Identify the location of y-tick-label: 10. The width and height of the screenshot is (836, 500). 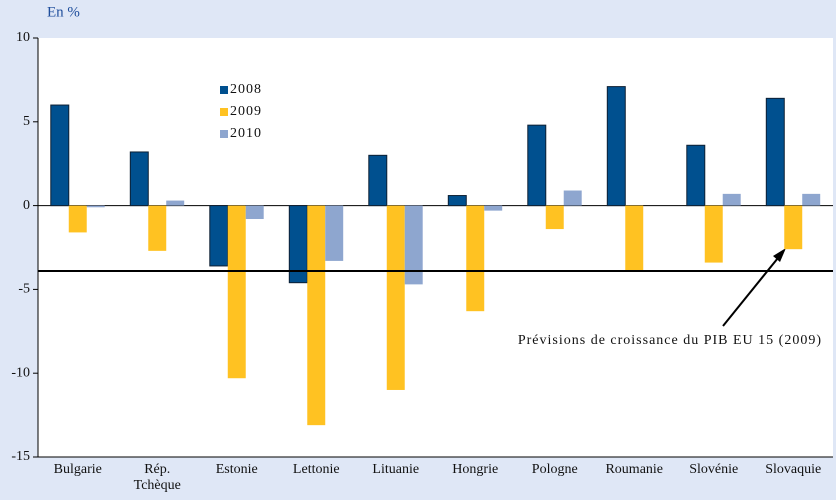
(23, 37).